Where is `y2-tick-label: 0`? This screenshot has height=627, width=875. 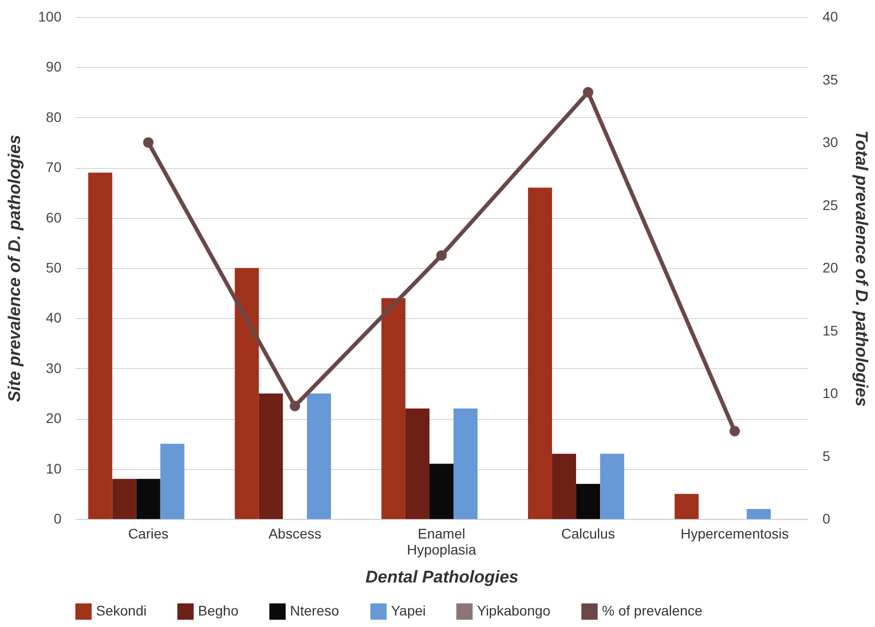
y2-tick-label: 0 is located at coordinates (826, 518).